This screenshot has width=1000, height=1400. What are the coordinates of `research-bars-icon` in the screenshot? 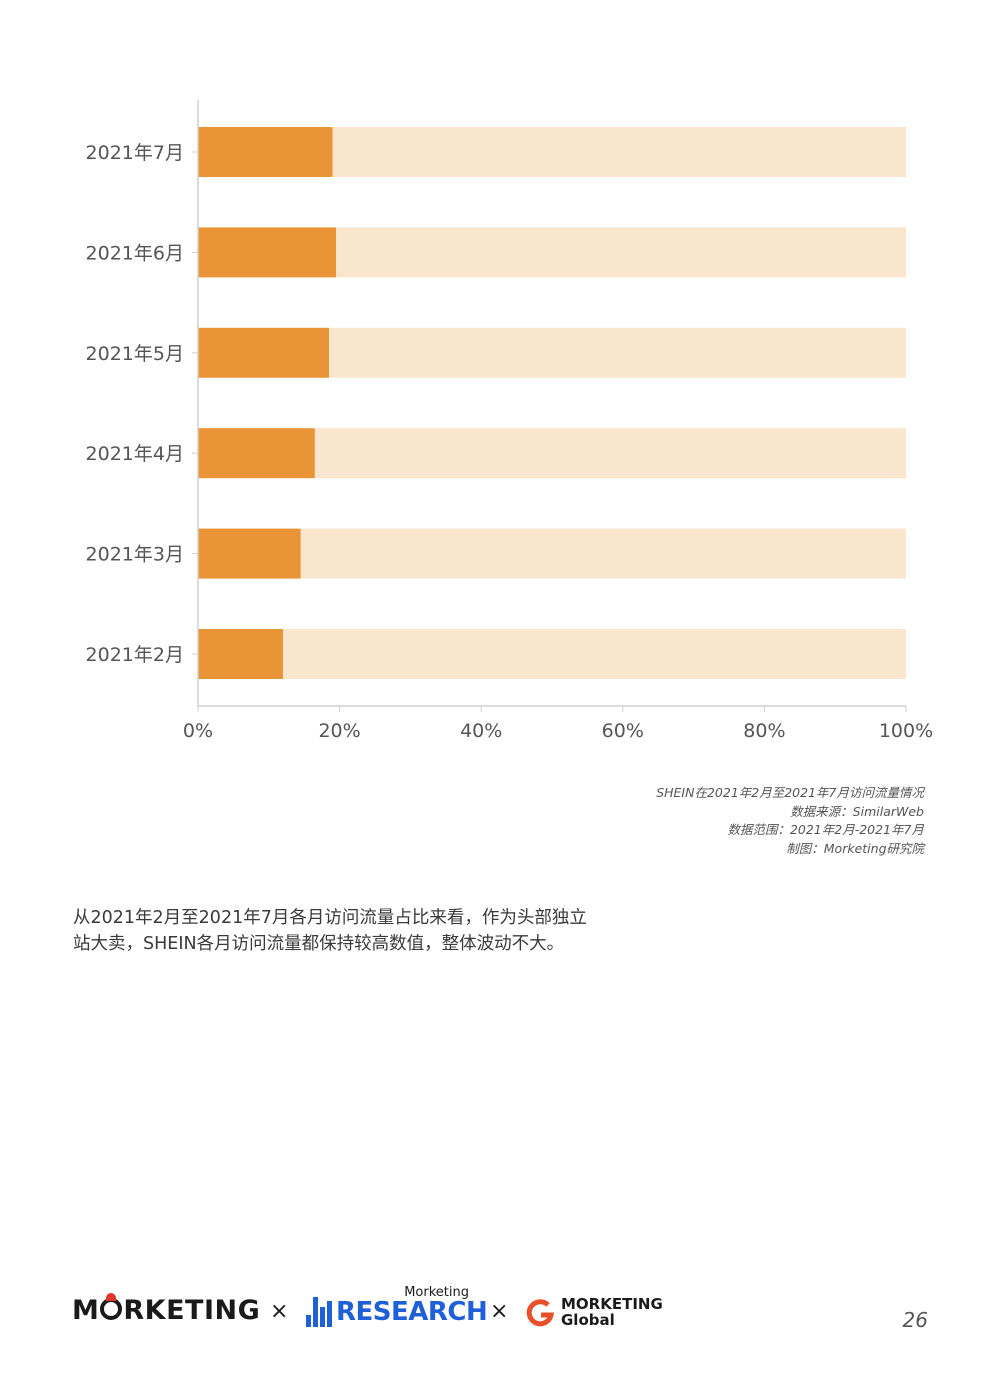 It's located at (320, 1312).